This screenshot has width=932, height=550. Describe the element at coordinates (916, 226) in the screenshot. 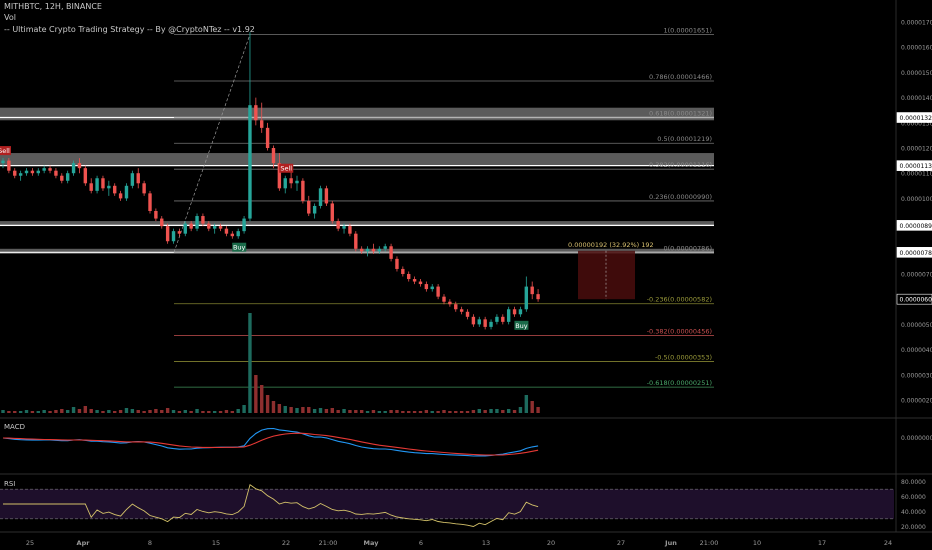

I see `price-tag-label: 0.00000893` at that location.